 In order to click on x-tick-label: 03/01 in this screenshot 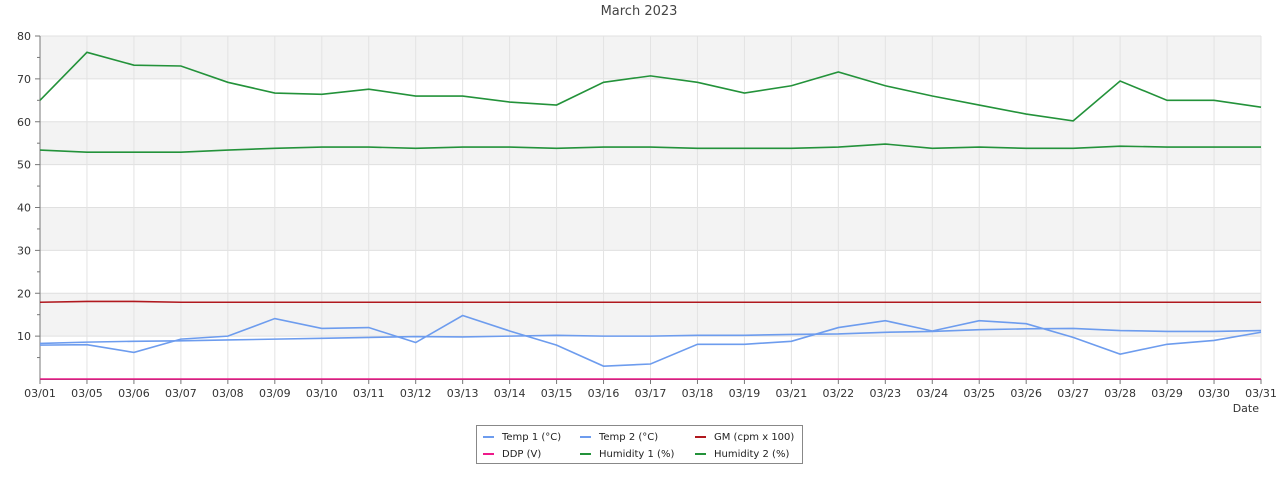, I will do `click(40, 393)`.